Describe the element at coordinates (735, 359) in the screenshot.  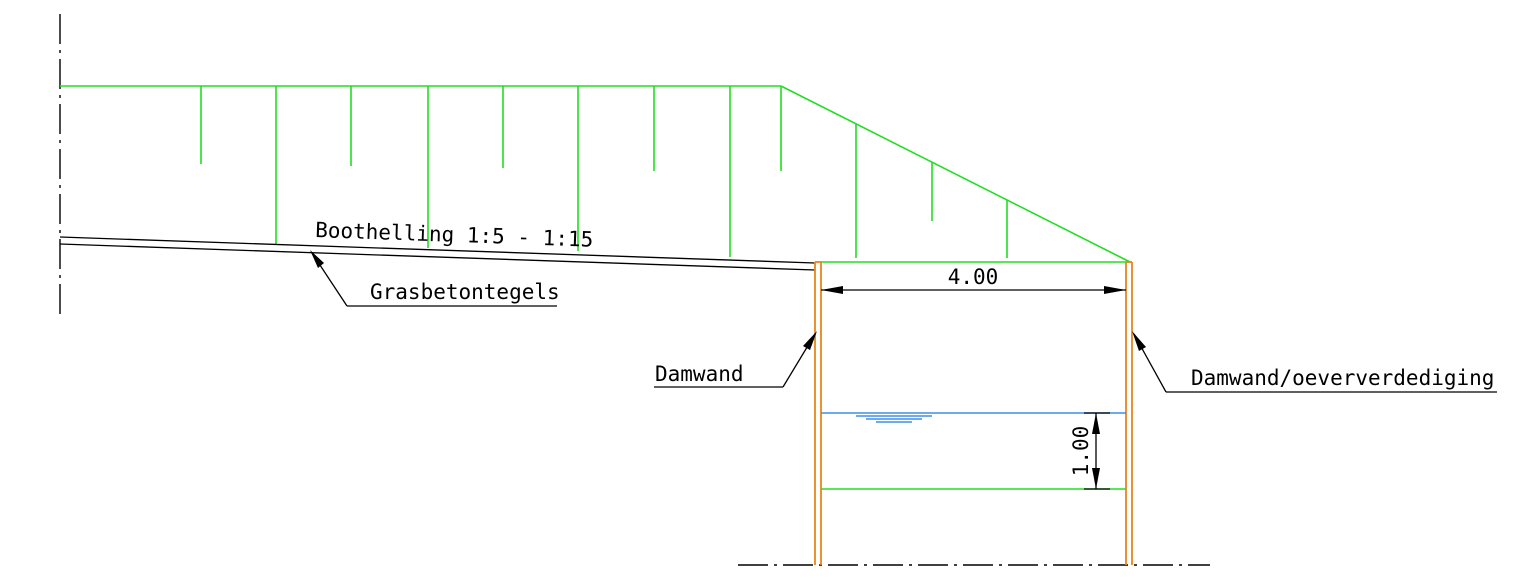
I see `sheet-pile-left-leader: Damwand` at that location.